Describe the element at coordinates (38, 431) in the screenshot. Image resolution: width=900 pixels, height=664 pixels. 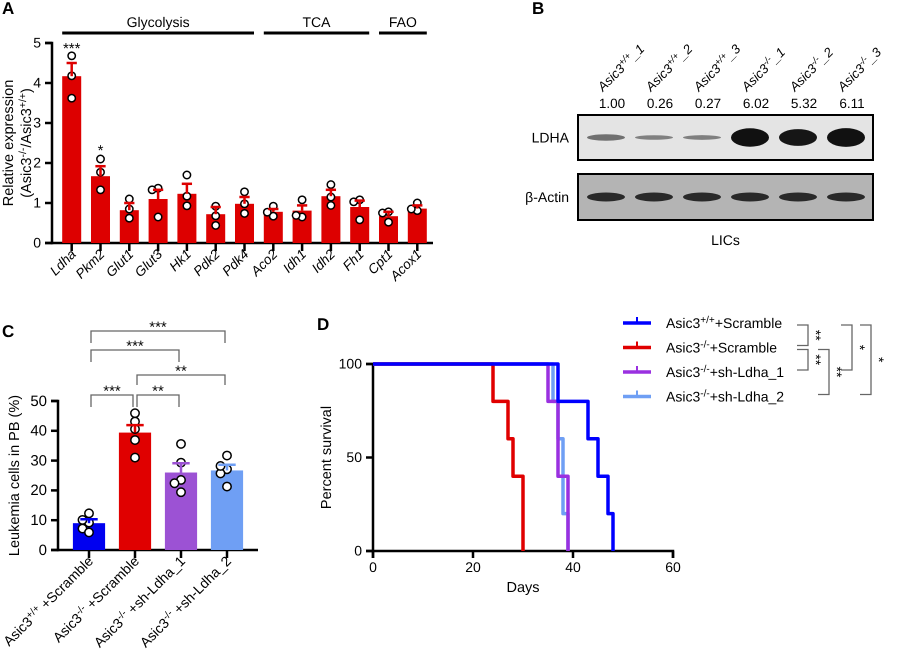
I see `y-tick-label: 40` at that location.